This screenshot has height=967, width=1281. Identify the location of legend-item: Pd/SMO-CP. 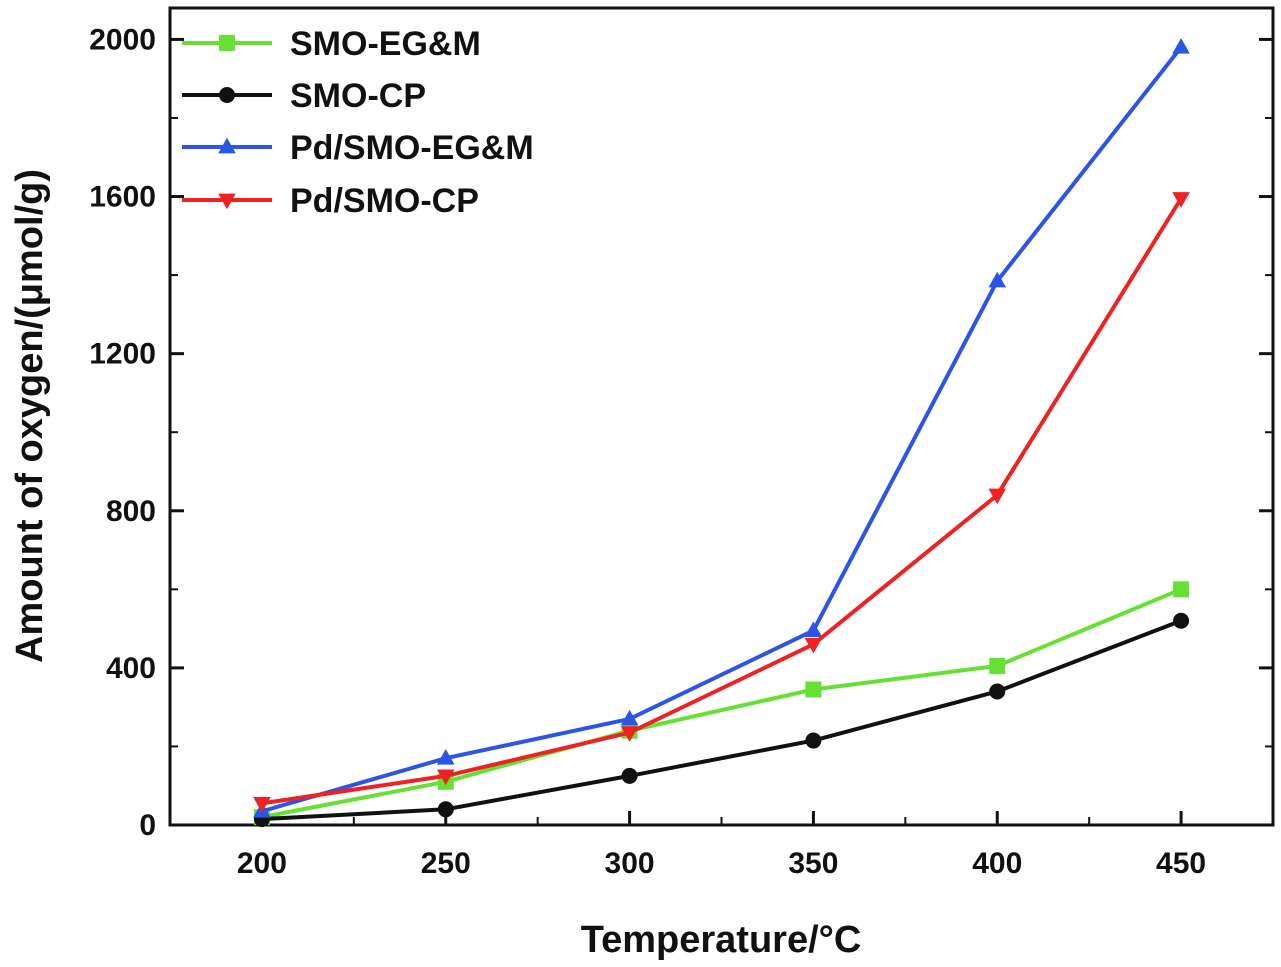
(330, 201).